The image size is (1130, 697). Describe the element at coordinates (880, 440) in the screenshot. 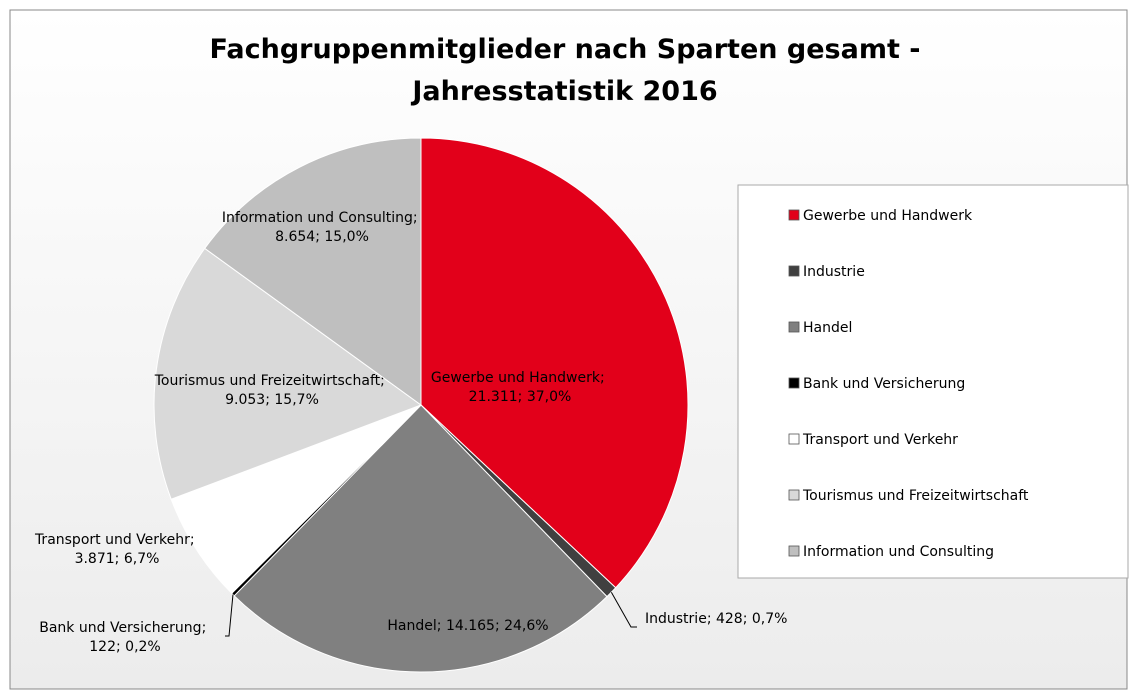

I see `legend-label: Transport und Verkehr` at that location.